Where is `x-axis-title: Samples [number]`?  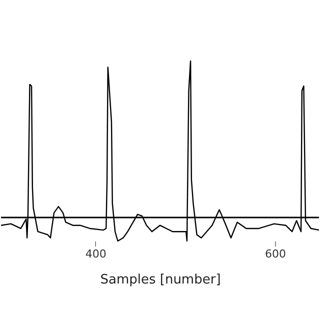 x-axis-title: Samples [number] is located at coordinates (160, 280).